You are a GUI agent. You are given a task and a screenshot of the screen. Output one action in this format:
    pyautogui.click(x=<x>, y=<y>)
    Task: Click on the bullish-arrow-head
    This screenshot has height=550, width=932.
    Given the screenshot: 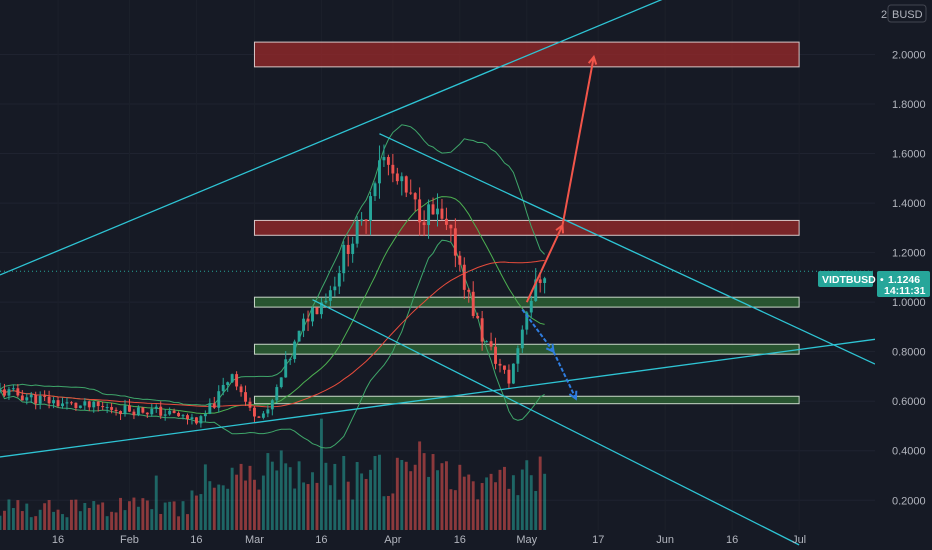 What is the action you would take?
    pyautogui.click(x=592, y=59)
    